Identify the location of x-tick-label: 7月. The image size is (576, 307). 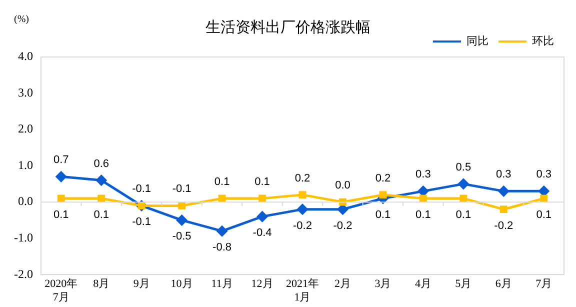
(544, 284).